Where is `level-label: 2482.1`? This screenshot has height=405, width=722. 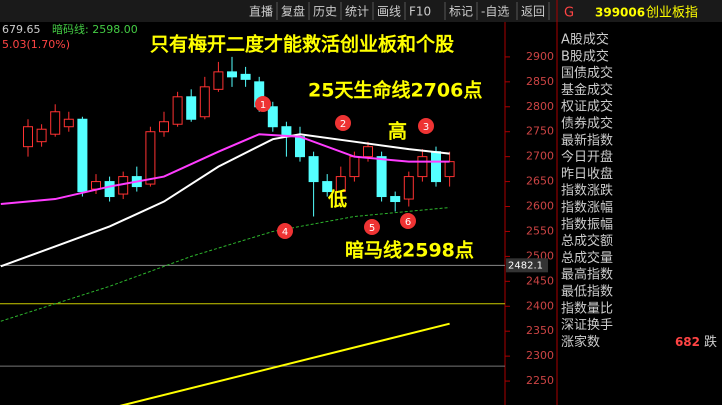 level-label: 2482.1 is located at coordinates (525, 265).